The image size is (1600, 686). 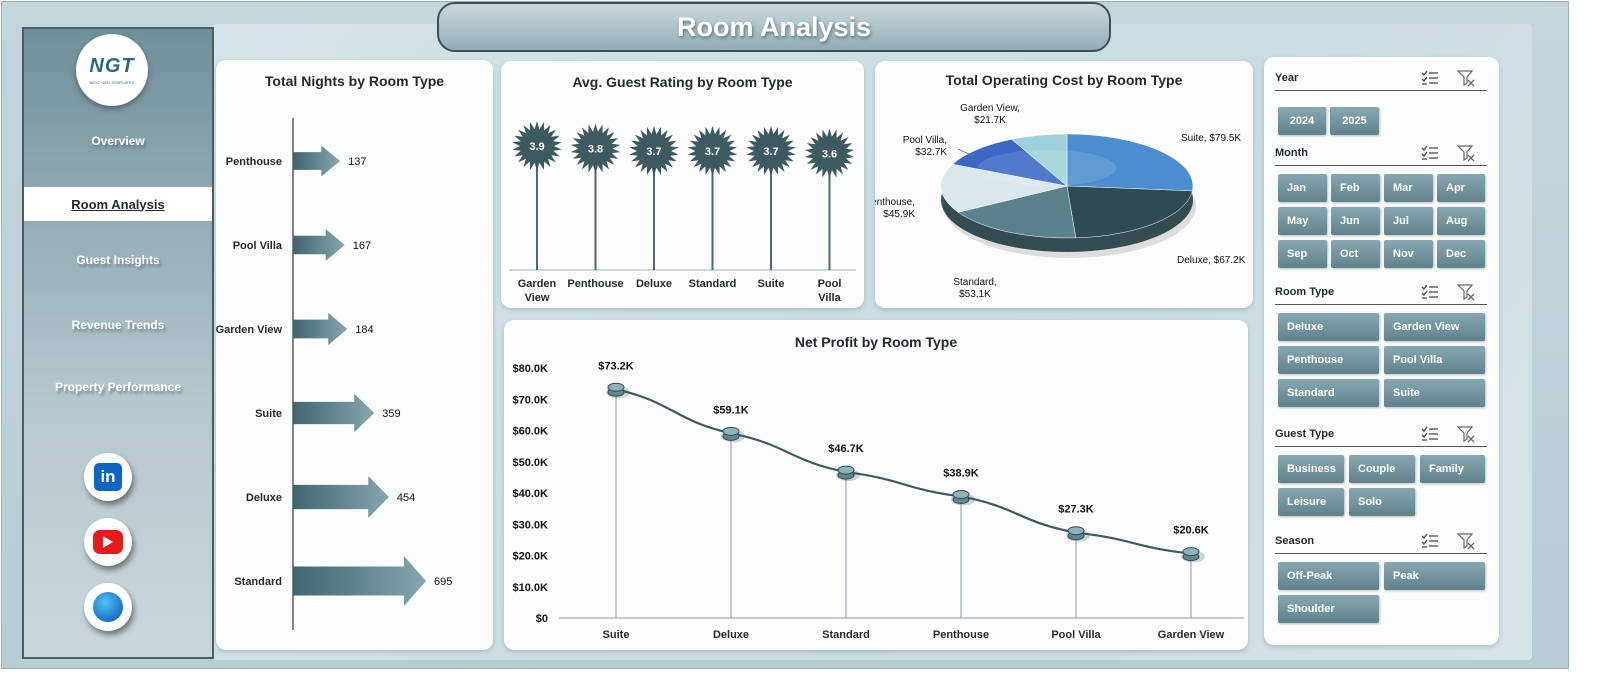 I want to click on profit-category-label: Garden View, so click(x=1191, y=635).